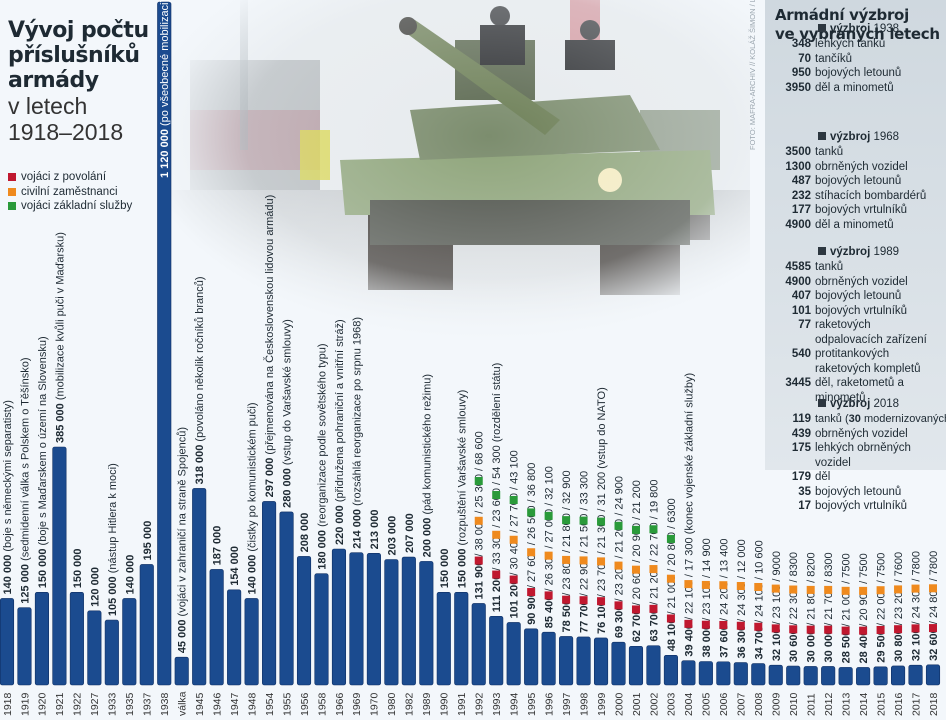 This screenshot has height=720, width=946. I want to click on armament-count: 439, so click(801, 433).